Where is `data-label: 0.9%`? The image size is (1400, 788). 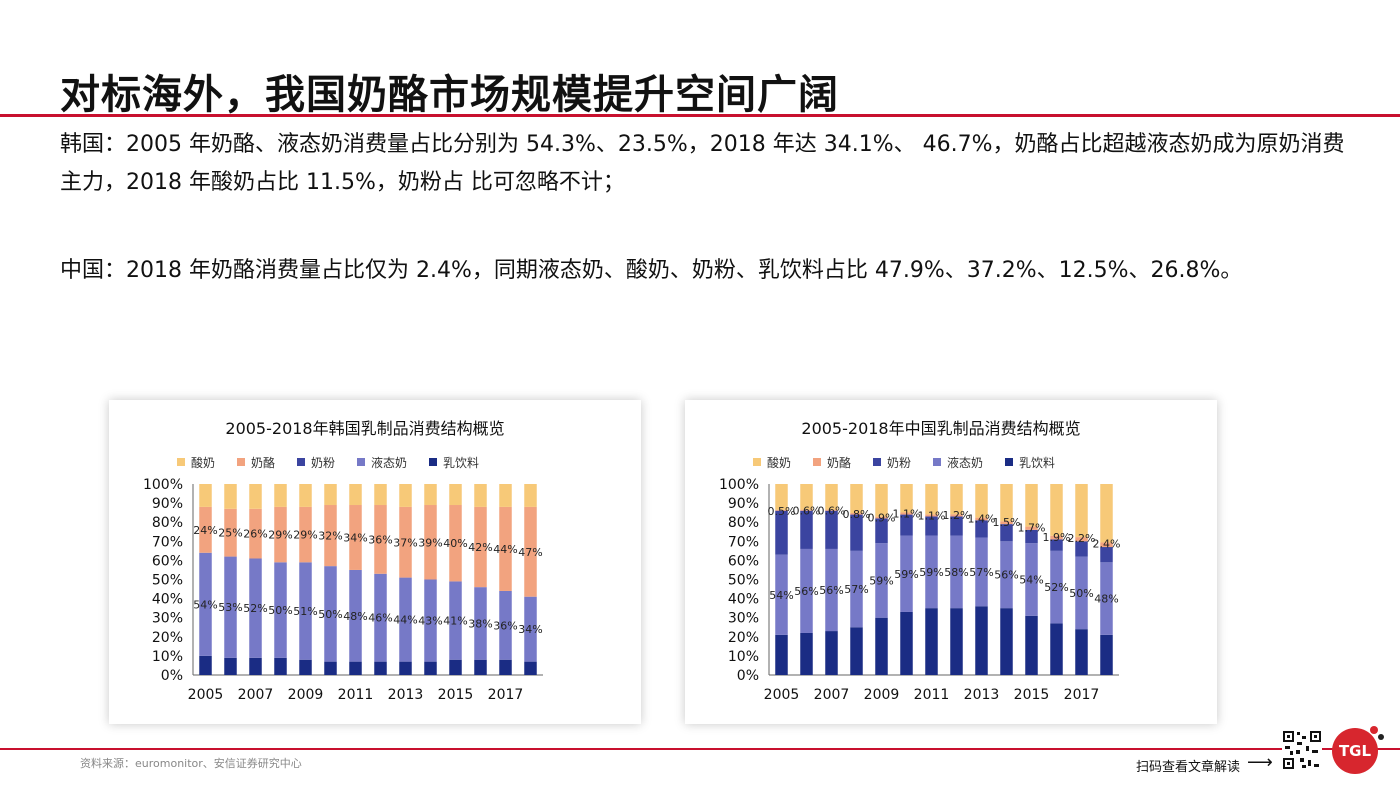 data-label: 0.9% is located at coordinates (882, 518).